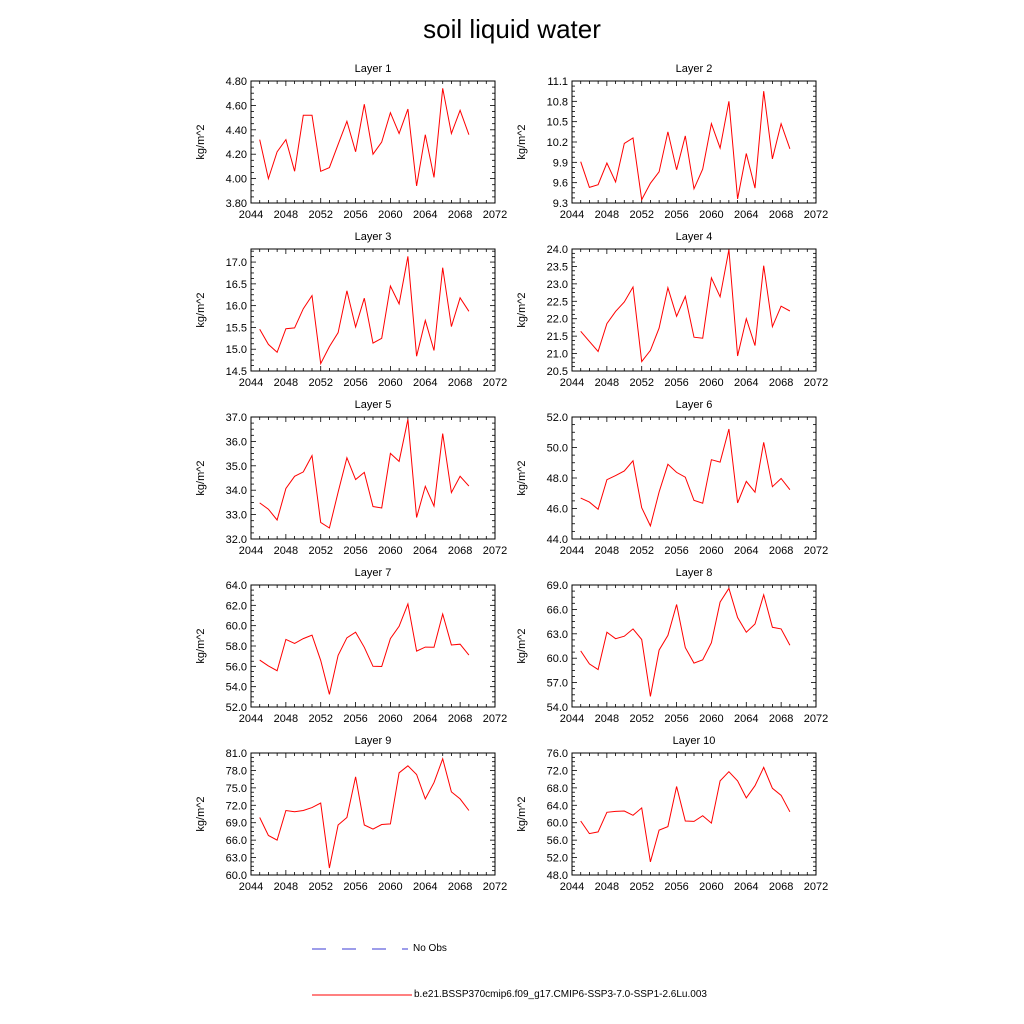 Image resolution: width=1024 pixels, height=1024 pixels. What do you see at coordinates (557, 754) in the screenshot?
I see `y-tick-label: 76.0` at bounding box center [557, 754].